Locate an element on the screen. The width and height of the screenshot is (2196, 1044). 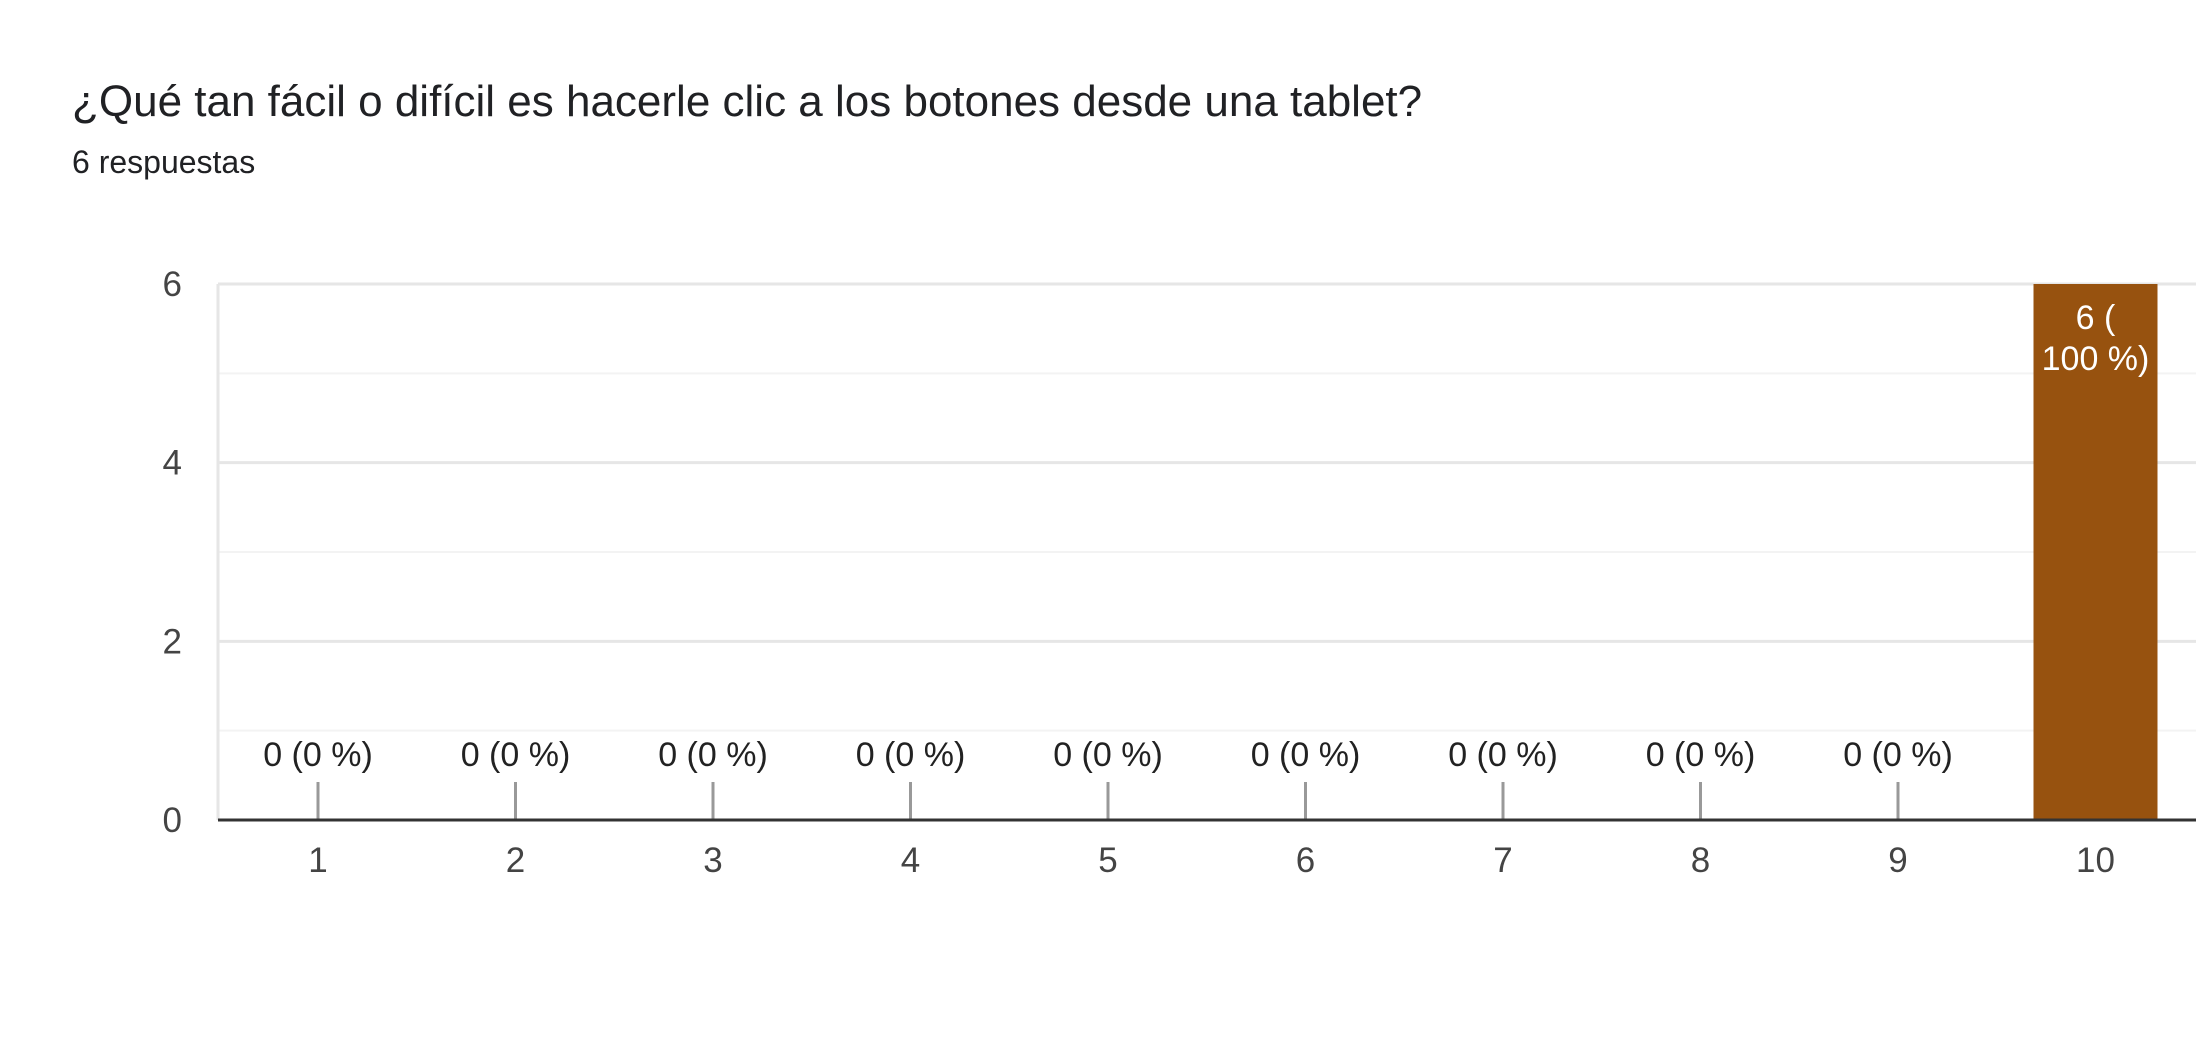
x-tick-label: 9 is located at coordinates (1897, 860).